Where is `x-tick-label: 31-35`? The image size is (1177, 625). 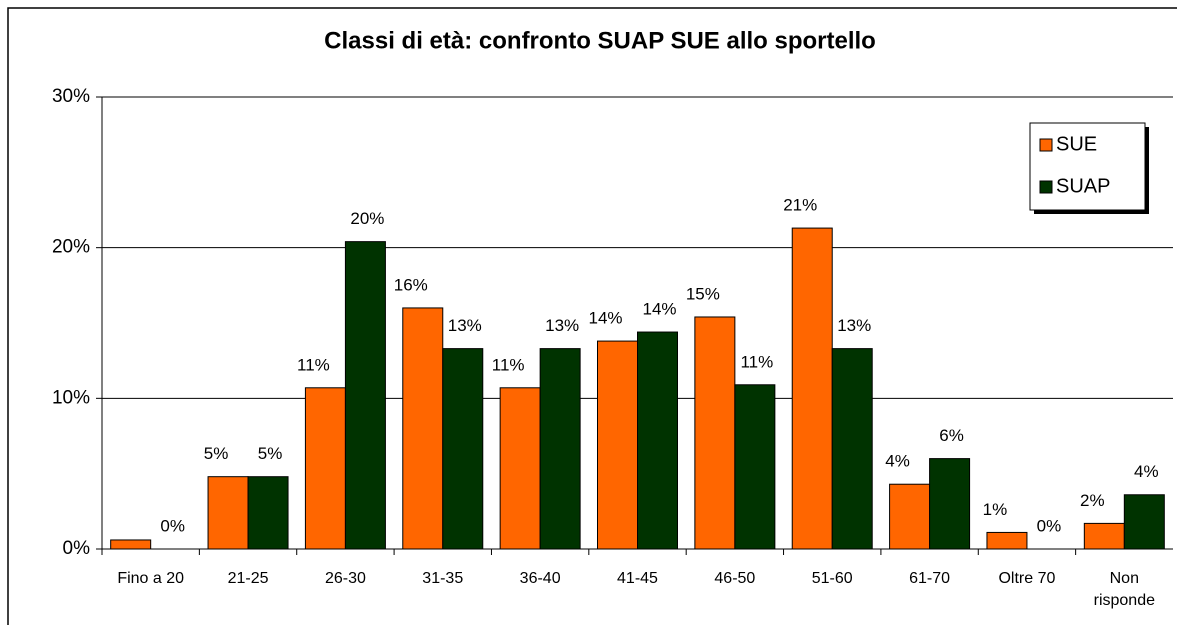
x-tick-label: 31-35 is located at coordinates (443, 578).